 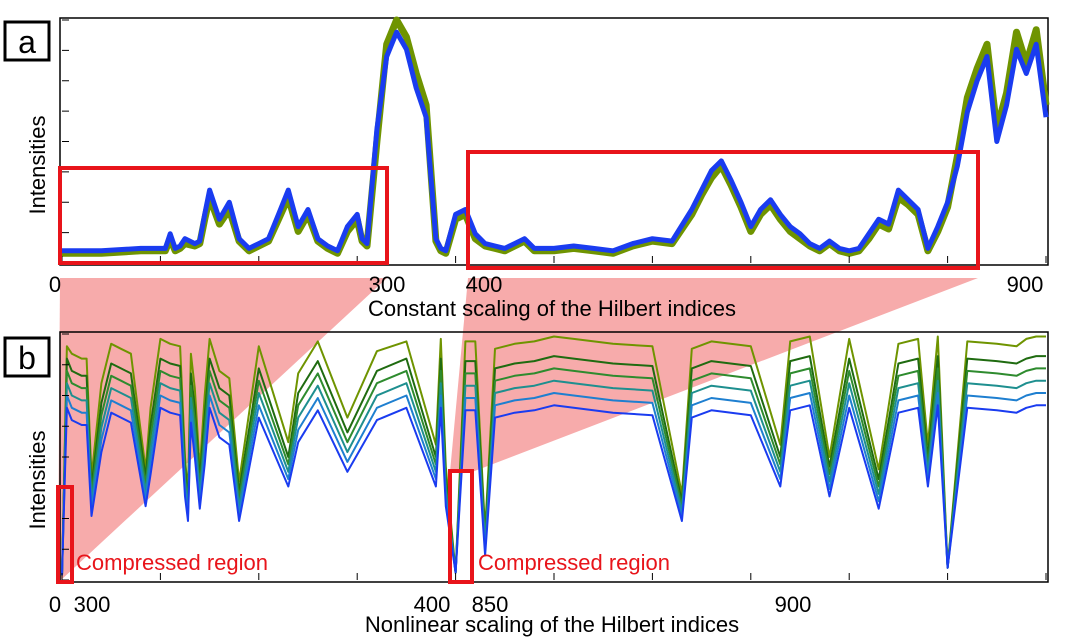 What do you see at coordinates (490, 604) in the screenshot?
I see `tick-label-b-850: 850` at bounding box center [490, 604].